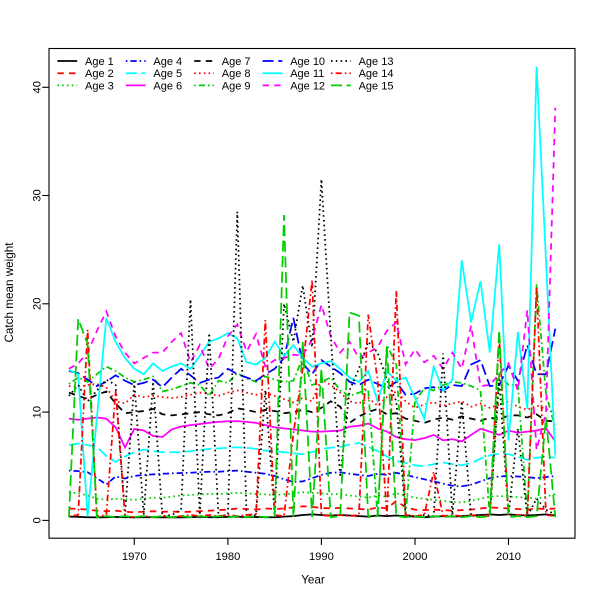  Describe the element at coordinates (99, 62) in the screenshot. I see `svg-text: Age 1` at that location.